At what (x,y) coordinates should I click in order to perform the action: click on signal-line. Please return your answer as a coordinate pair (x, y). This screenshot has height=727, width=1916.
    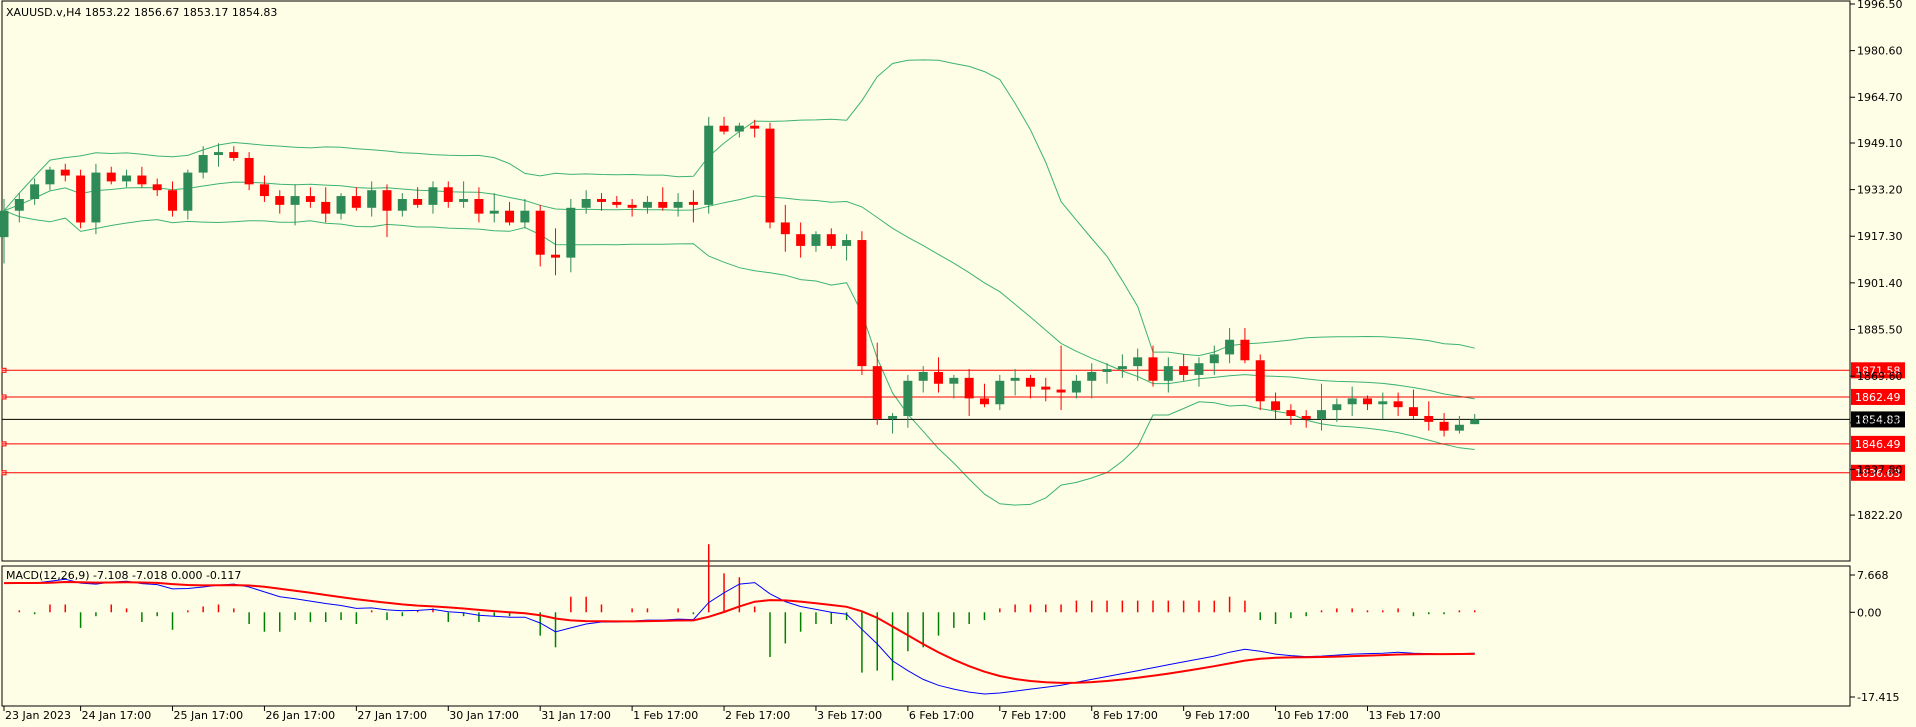
    Looking at the image, I should click on (739, 632).